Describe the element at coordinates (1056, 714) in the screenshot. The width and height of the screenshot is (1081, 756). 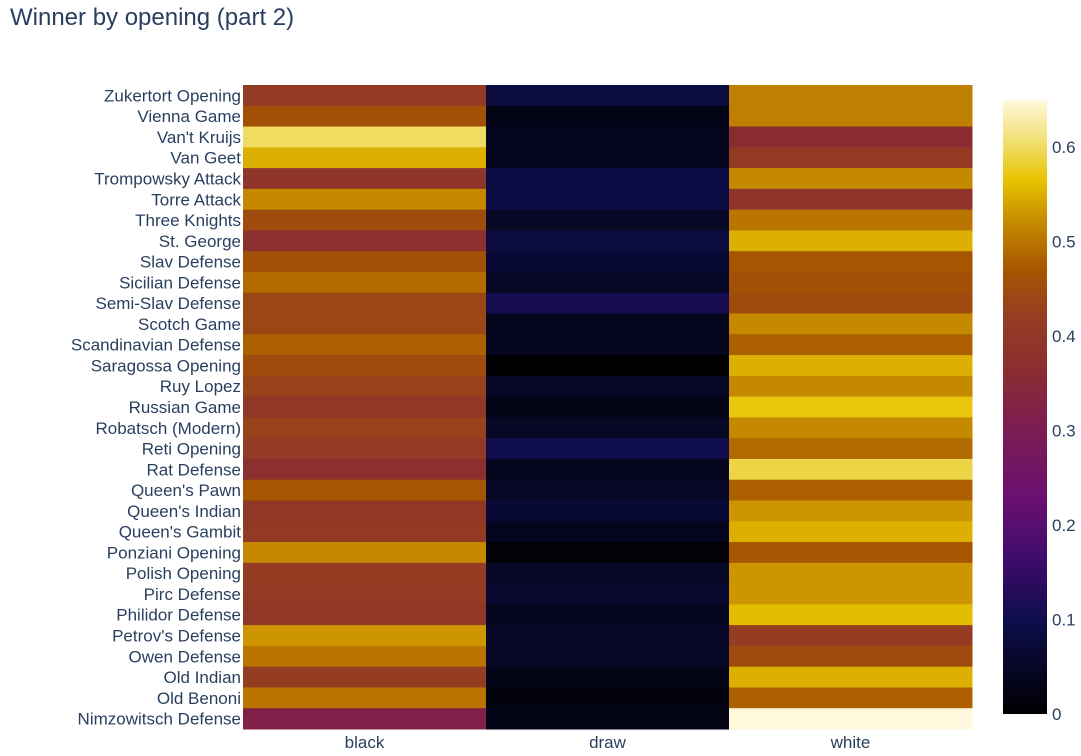
I see `colorbar-tick-label: 0` at that location.